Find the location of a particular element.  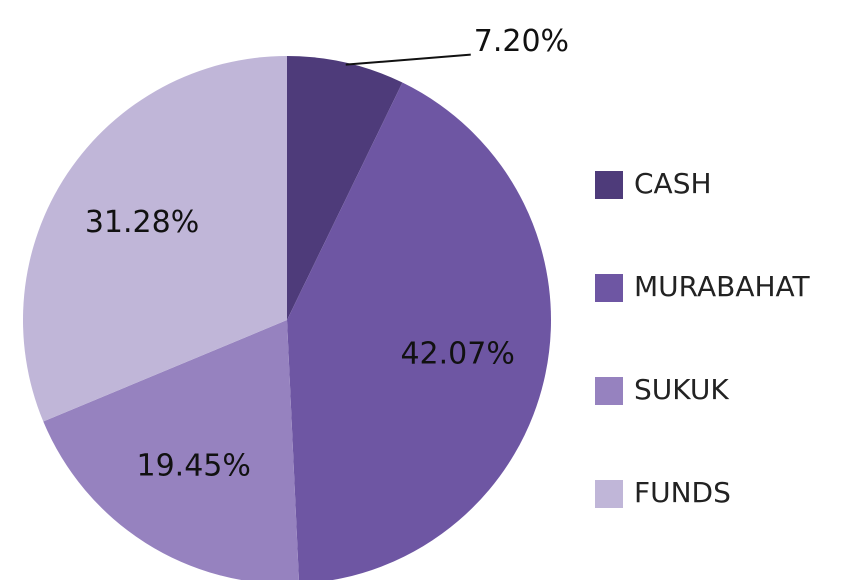

legend-label: CASH is located at coordinates (673, 183).